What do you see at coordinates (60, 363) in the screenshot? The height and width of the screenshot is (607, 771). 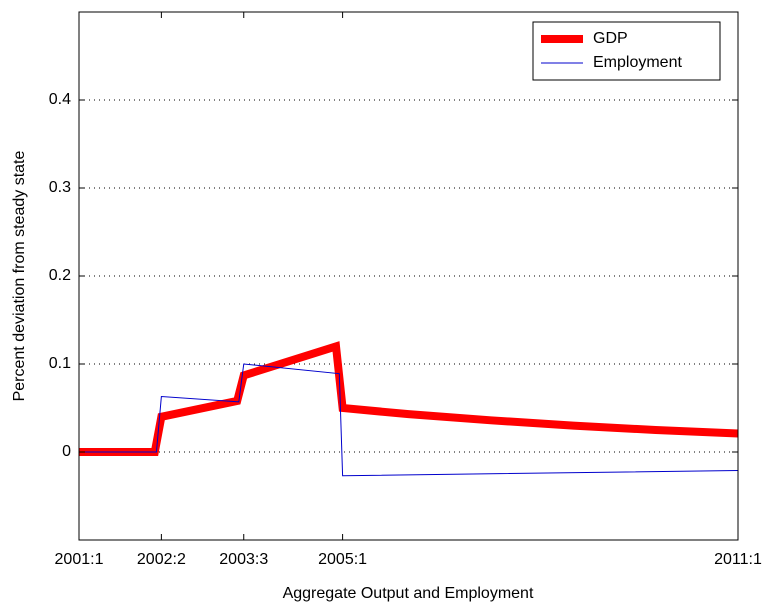 I see `y-tick-label: 0.1` at bounding box center [60, 363].